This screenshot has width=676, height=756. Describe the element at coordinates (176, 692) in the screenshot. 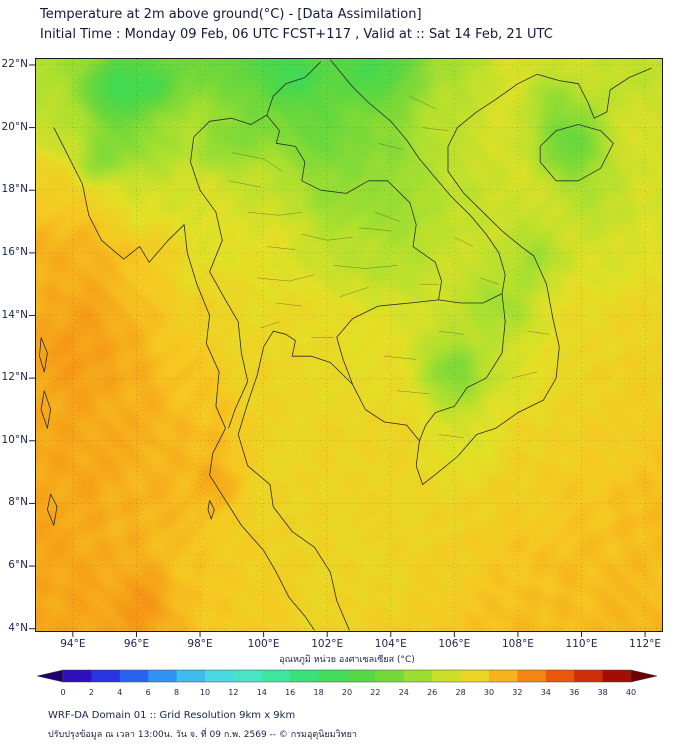

I see `colorbar-tick-label: 8` at that location.